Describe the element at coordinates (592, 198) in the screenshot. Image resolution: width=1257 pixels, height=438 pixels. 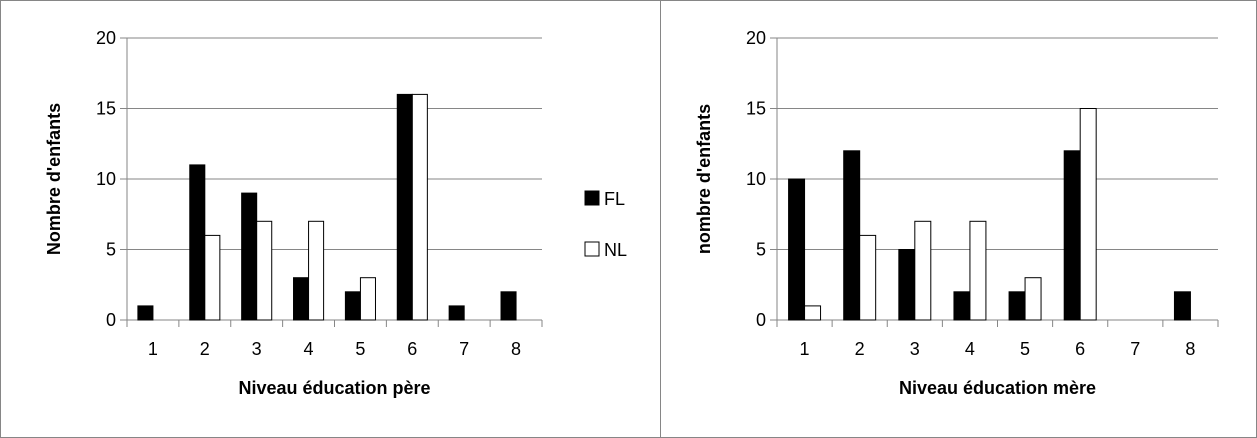
I see `legend-swatch-fl` at that location.